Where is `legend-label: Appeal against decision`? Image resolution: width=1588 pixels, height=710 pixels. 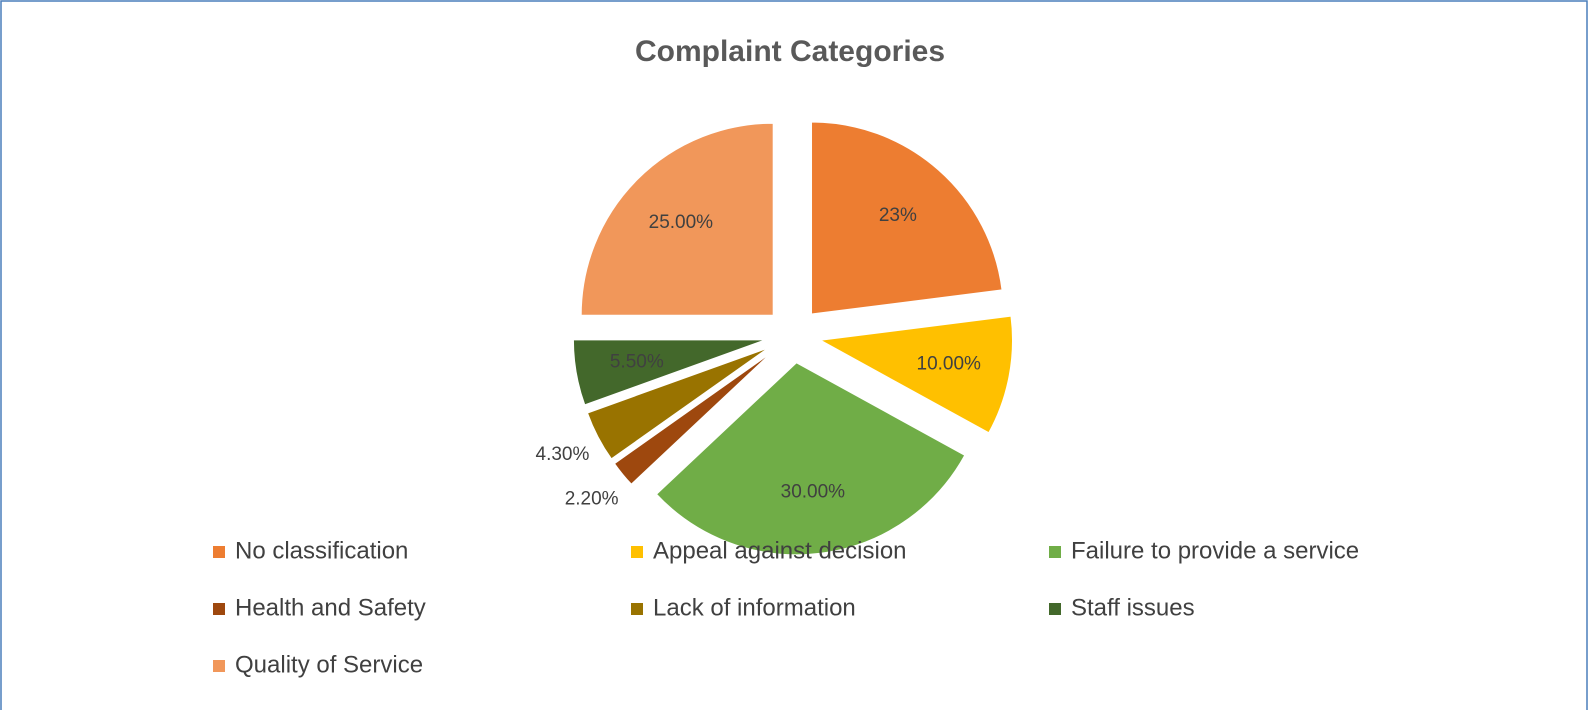 legend-label: Appeal against decision is located at coordinates (780, 550).